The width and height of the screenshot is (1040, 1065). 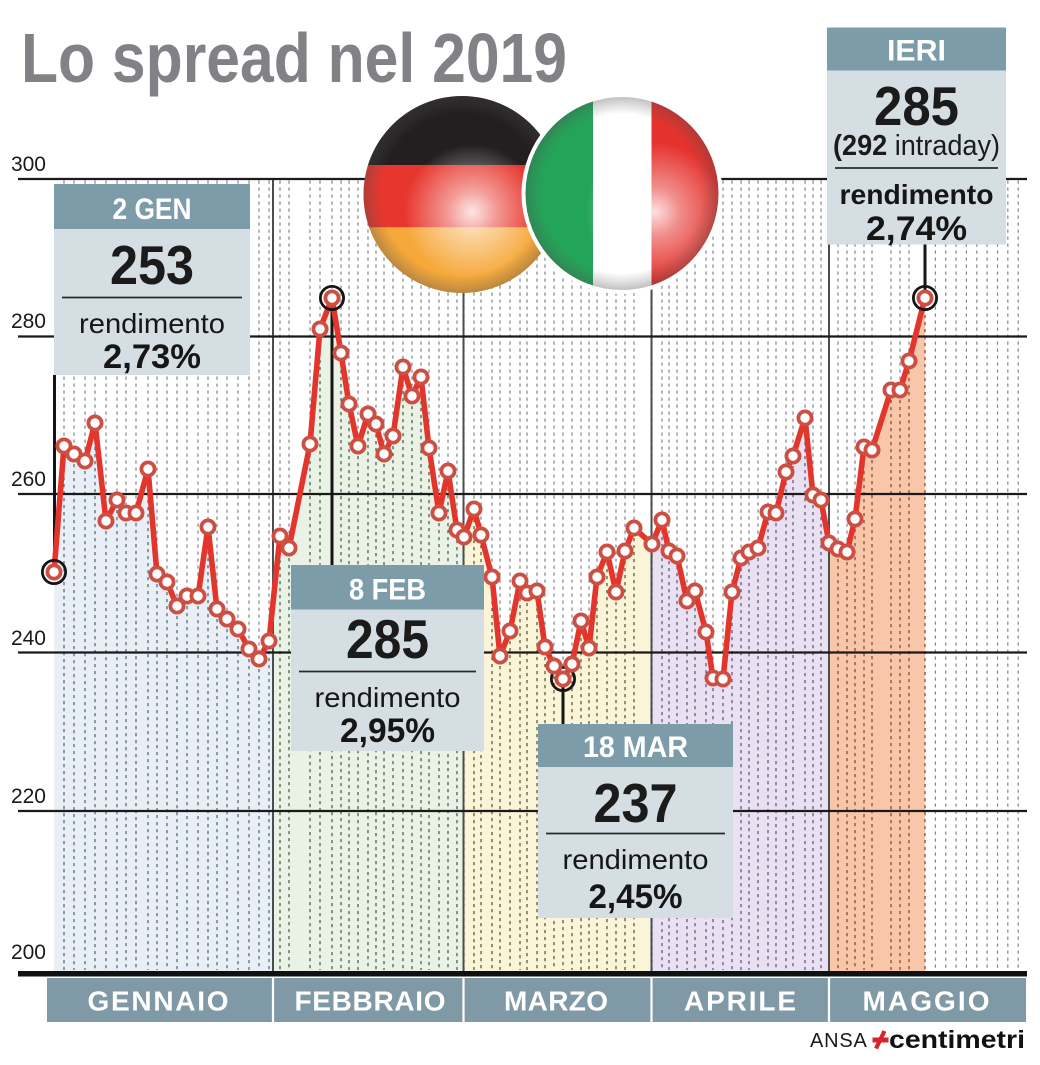 What do you see at coordinates (370, 1001) in the screenshot?
I see `svg-text: FEBBRAIO` at bounding box center [370, 1001].